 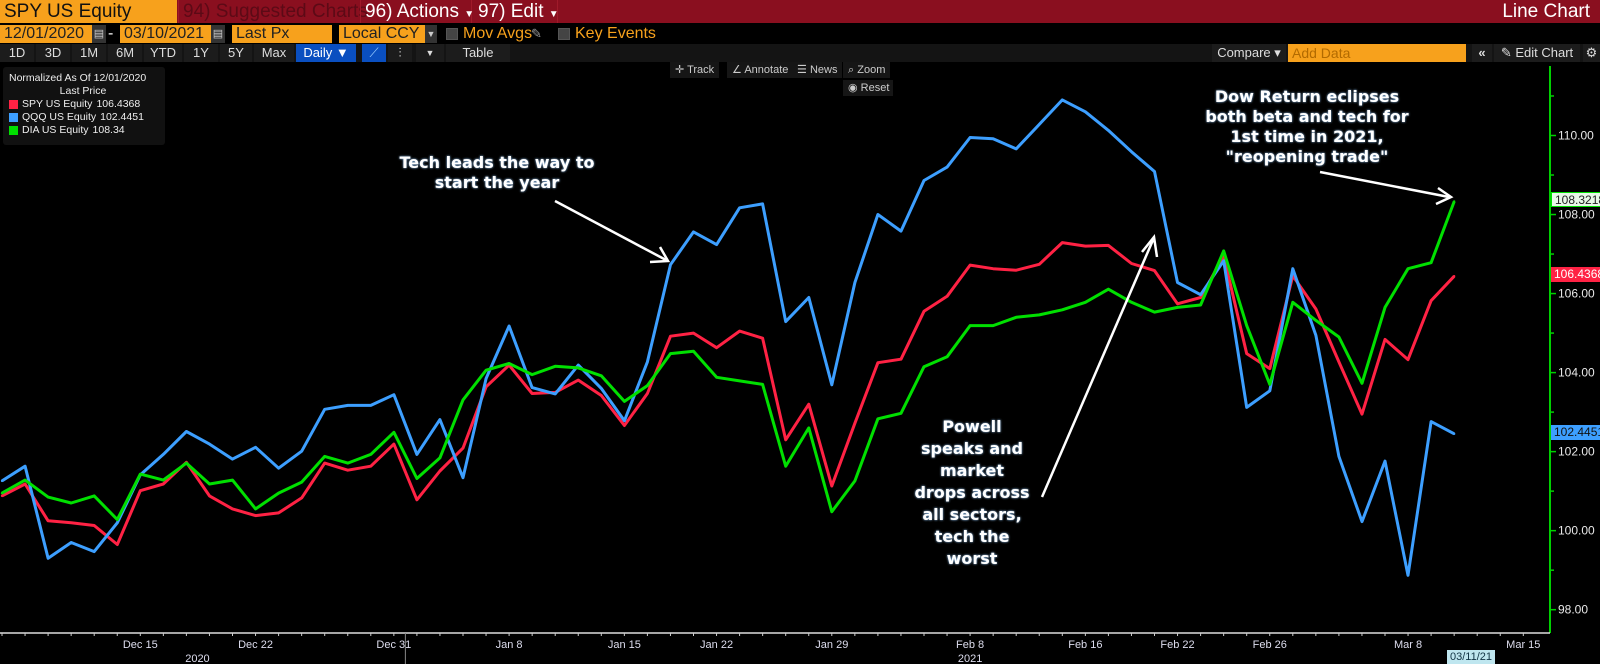 What do you see at coordinates (125, 53) in the screenshot?
I see `period-6m: 6M` at bounding box center [125, 53].